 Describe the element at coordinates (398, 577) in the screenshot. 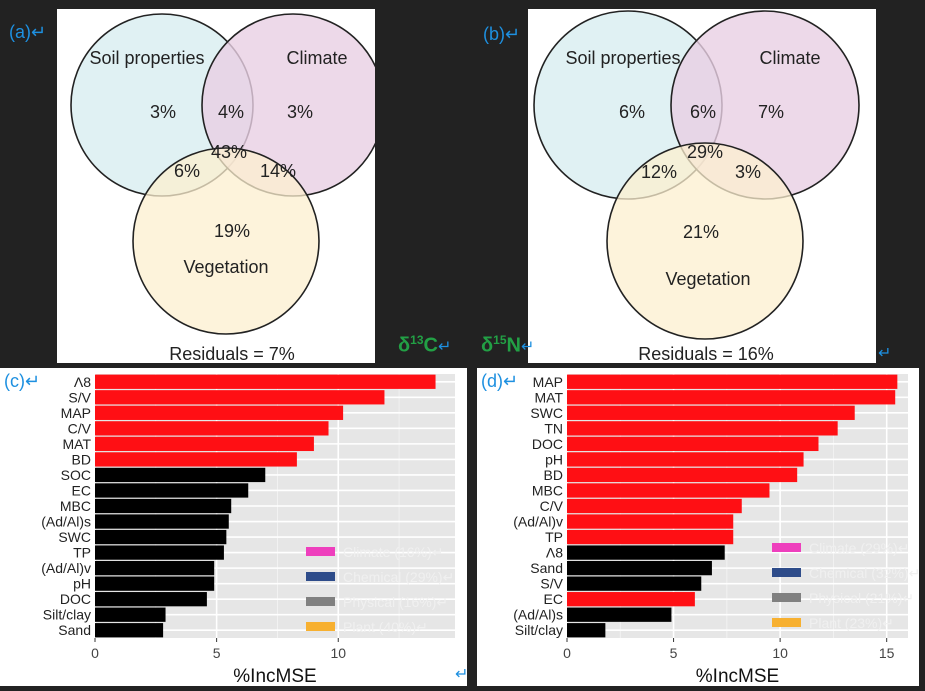

I see `legend-label: Chemical (29%)↵` at that location.